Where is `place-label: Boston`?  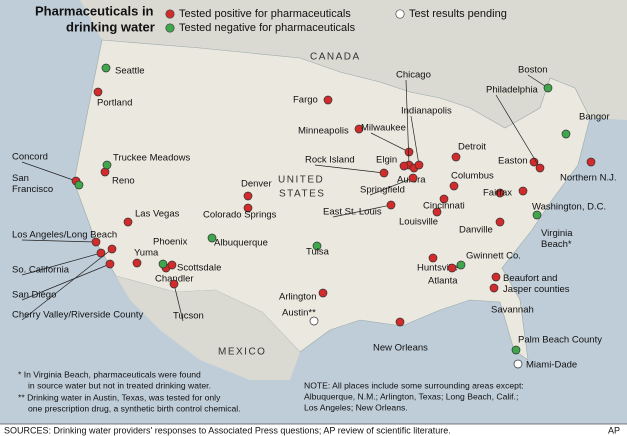
place-label: Boston is located at coordinates (533, 70).